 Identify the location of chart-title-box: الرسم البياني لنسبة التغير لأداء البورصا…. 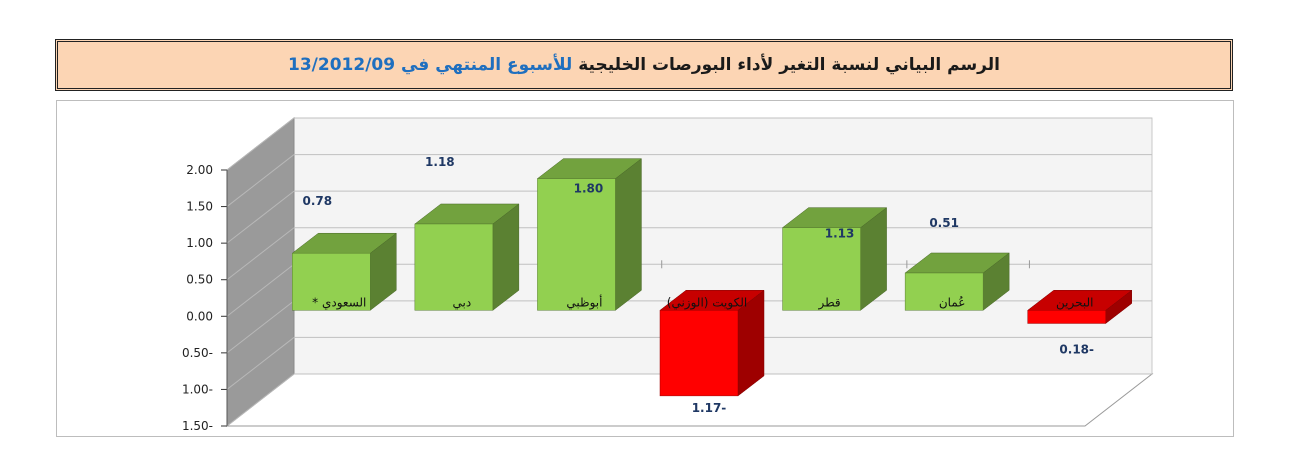
(644, 65).